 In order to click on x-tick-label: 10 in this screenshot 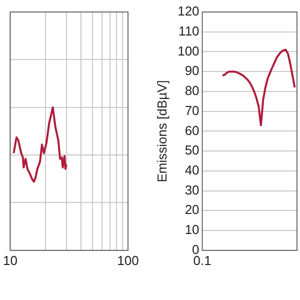, I will do `click(10, 260)`.